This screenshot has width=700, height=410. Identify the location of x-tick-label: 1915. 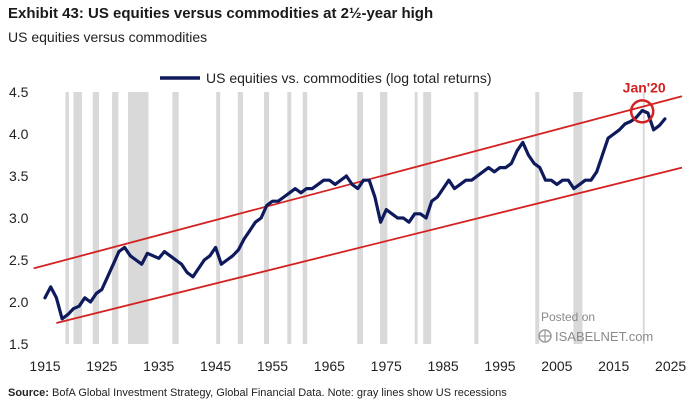
(44, 366).